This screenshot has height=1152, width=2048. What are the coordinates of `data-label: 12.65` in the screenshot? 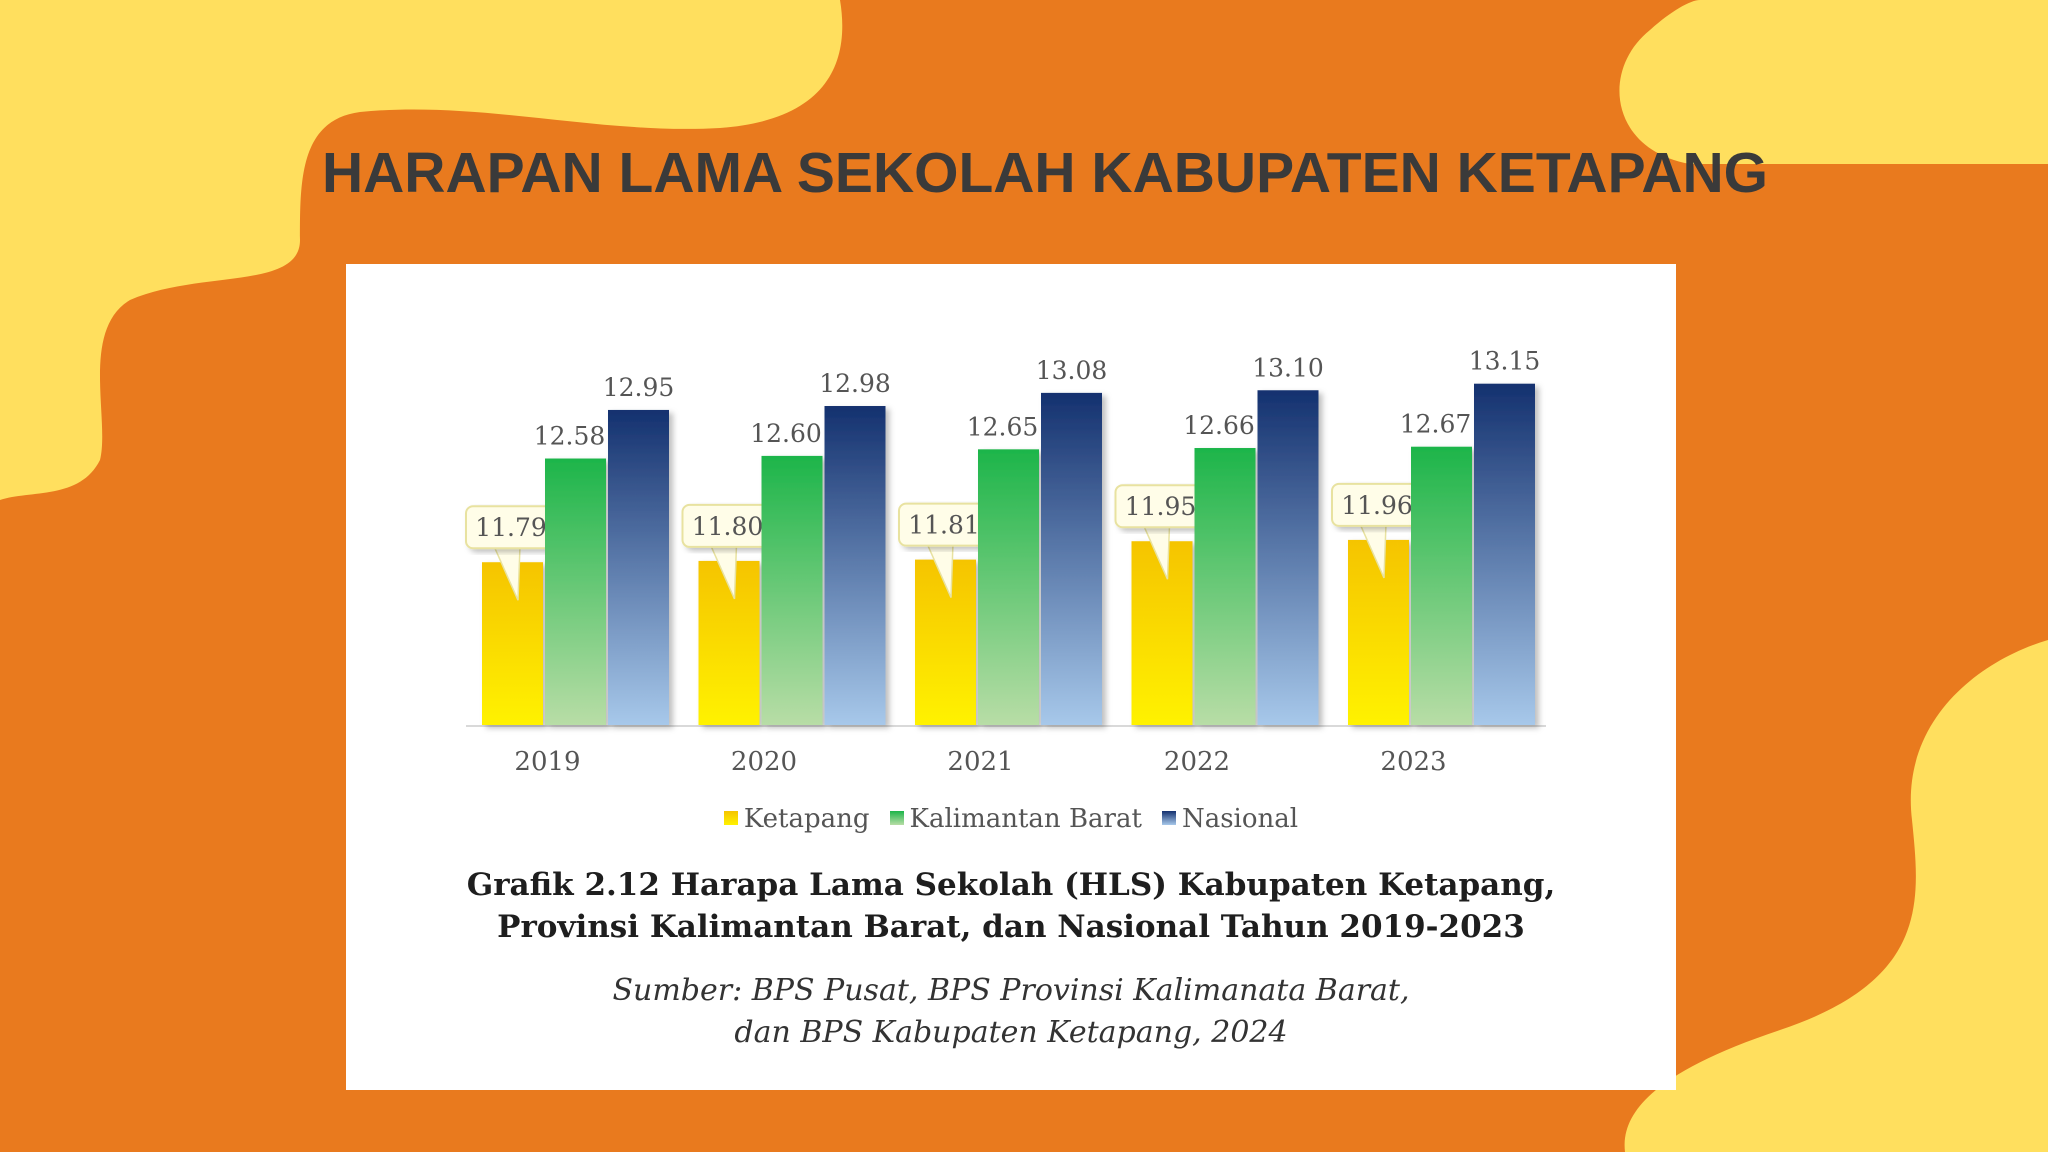 It's located at (1003, 426).